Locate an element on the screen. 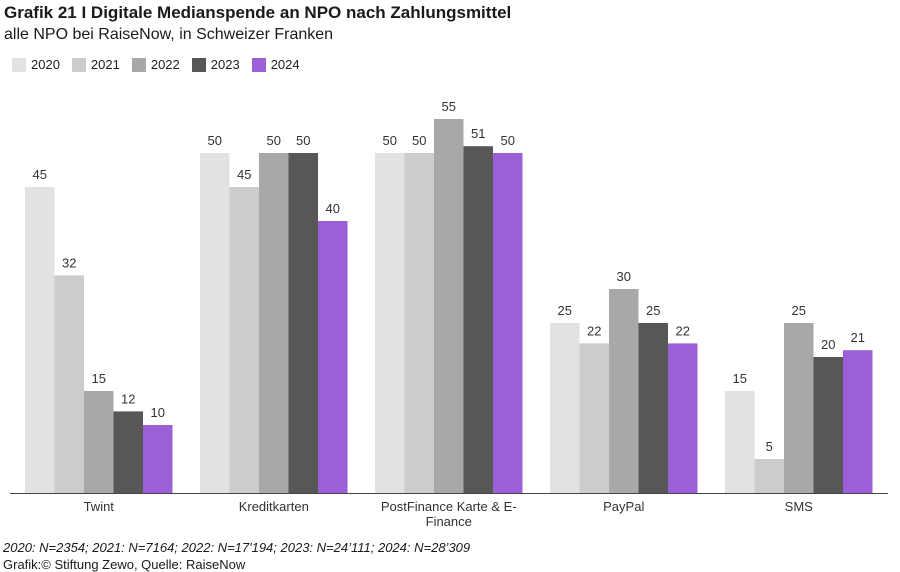 The width and height of the screenshot is (900, 572). x-tick-label: Kreditkarten is located at coordinates (274, 506).